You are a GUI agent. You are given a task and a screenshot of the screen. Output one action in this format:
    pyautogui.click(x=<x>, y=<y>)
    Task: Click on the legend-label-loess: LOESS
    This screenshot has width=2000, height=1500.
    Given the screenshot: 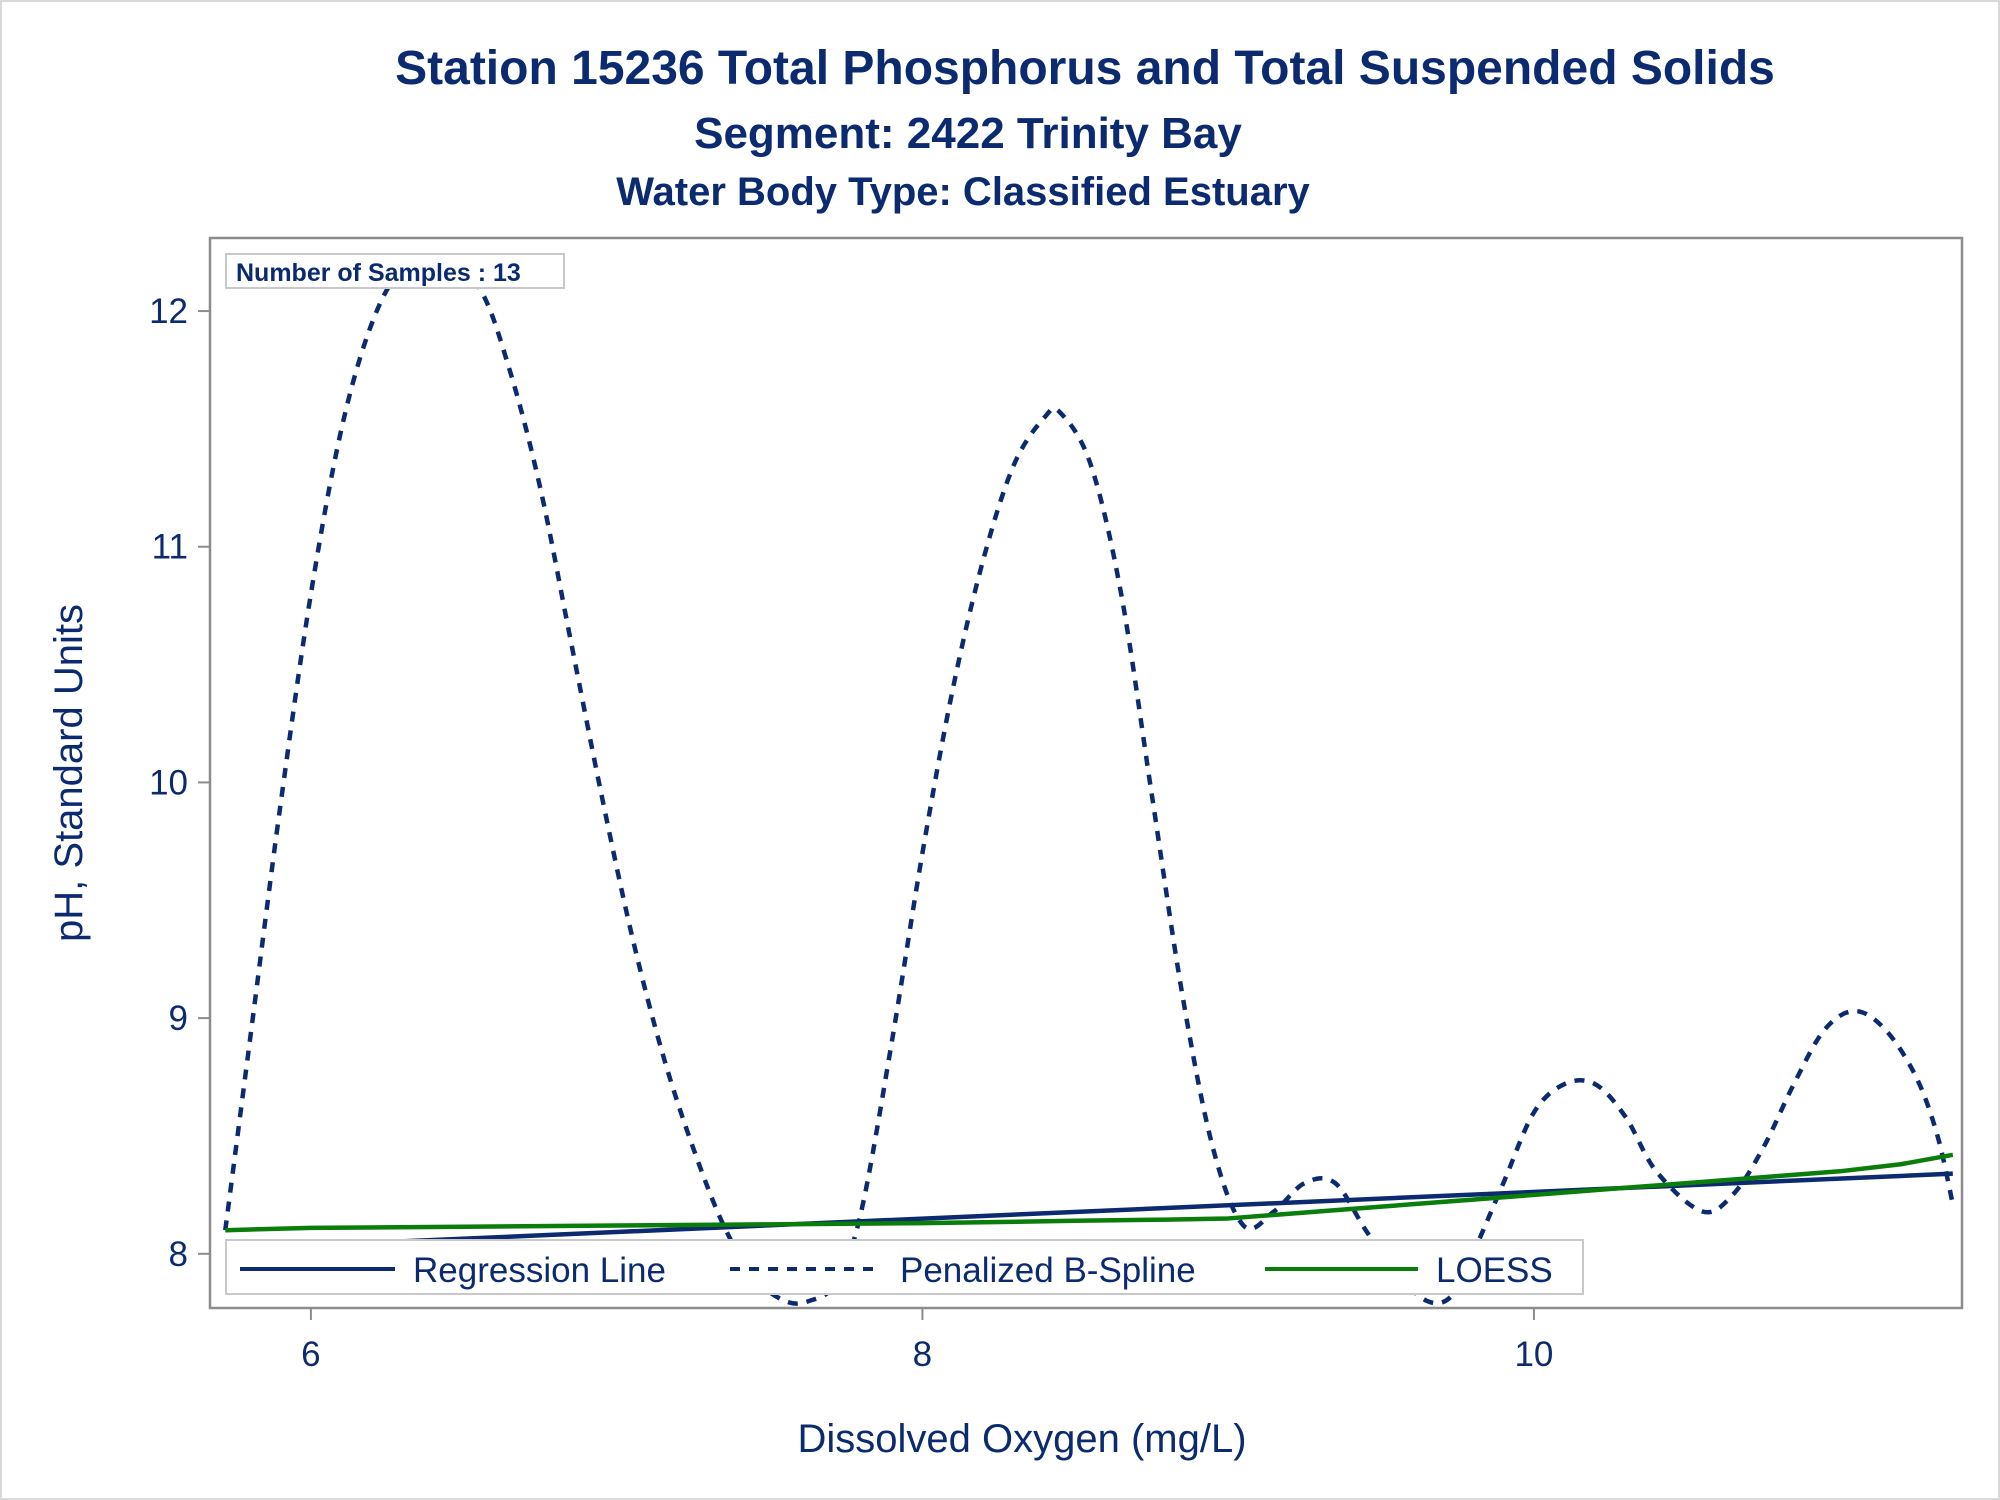 What is the action you would take?
    pyautogui.click(x=1494, y=1270)
    